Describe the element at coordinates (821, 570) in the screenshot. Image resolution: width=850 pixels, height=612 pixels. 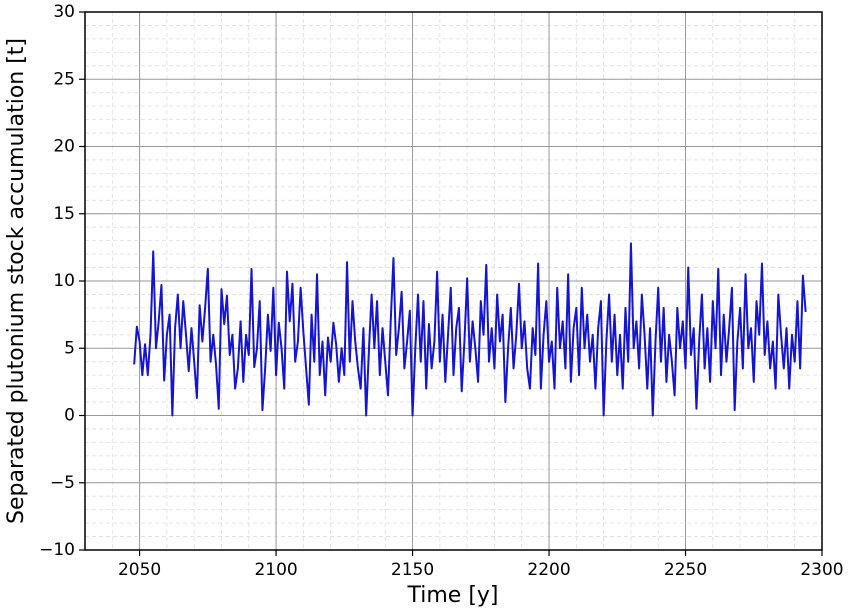
I see `x-tick-label: 2300` at that location.